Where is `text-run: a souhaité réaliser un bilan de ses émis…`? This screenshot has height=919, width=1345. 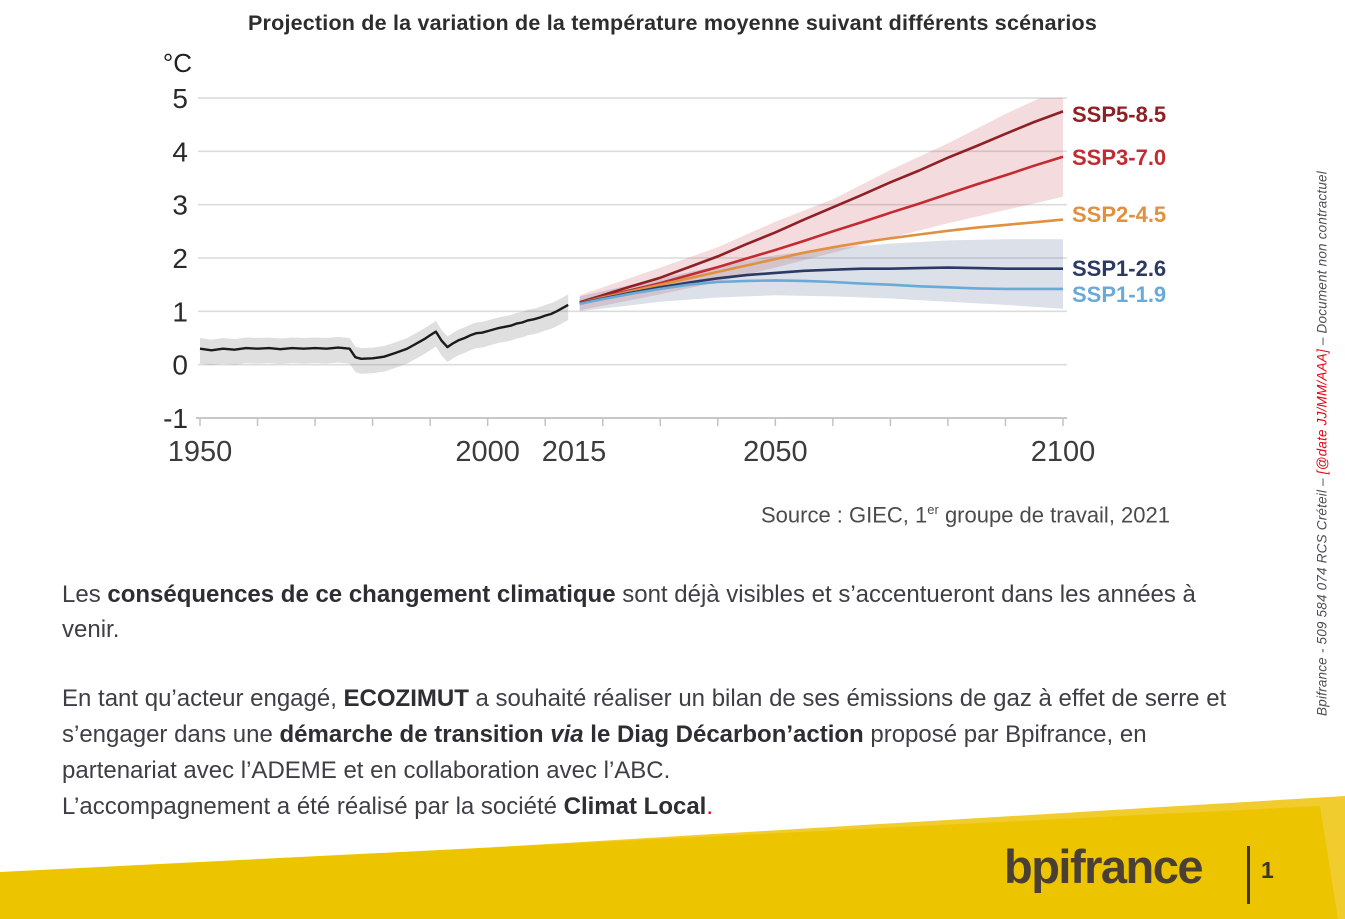 text-run: a souhaité réaliser un bilan de ses émis… is located at coordinates (644, 716).